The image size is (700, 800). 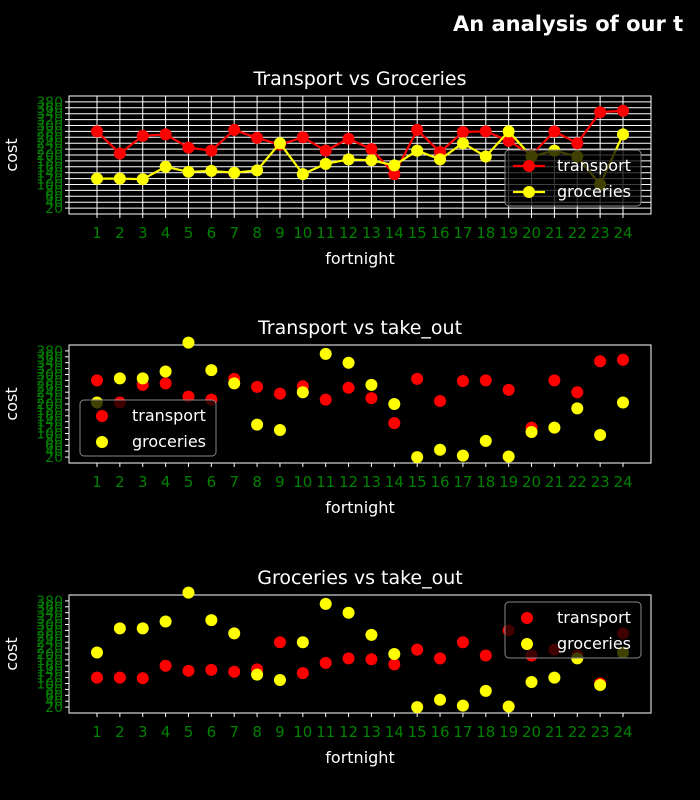 What do you see at coordinates (417, 482) in the screenshot?
I see `x-tick-label: 15` at bounding box center [417, 482].